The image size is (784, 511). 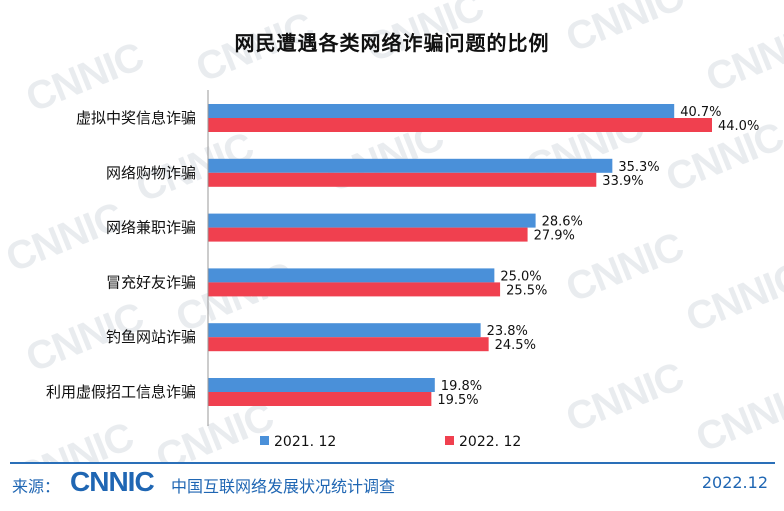 I want to click on data-label: 27.9%, so click(x=554, y=236).